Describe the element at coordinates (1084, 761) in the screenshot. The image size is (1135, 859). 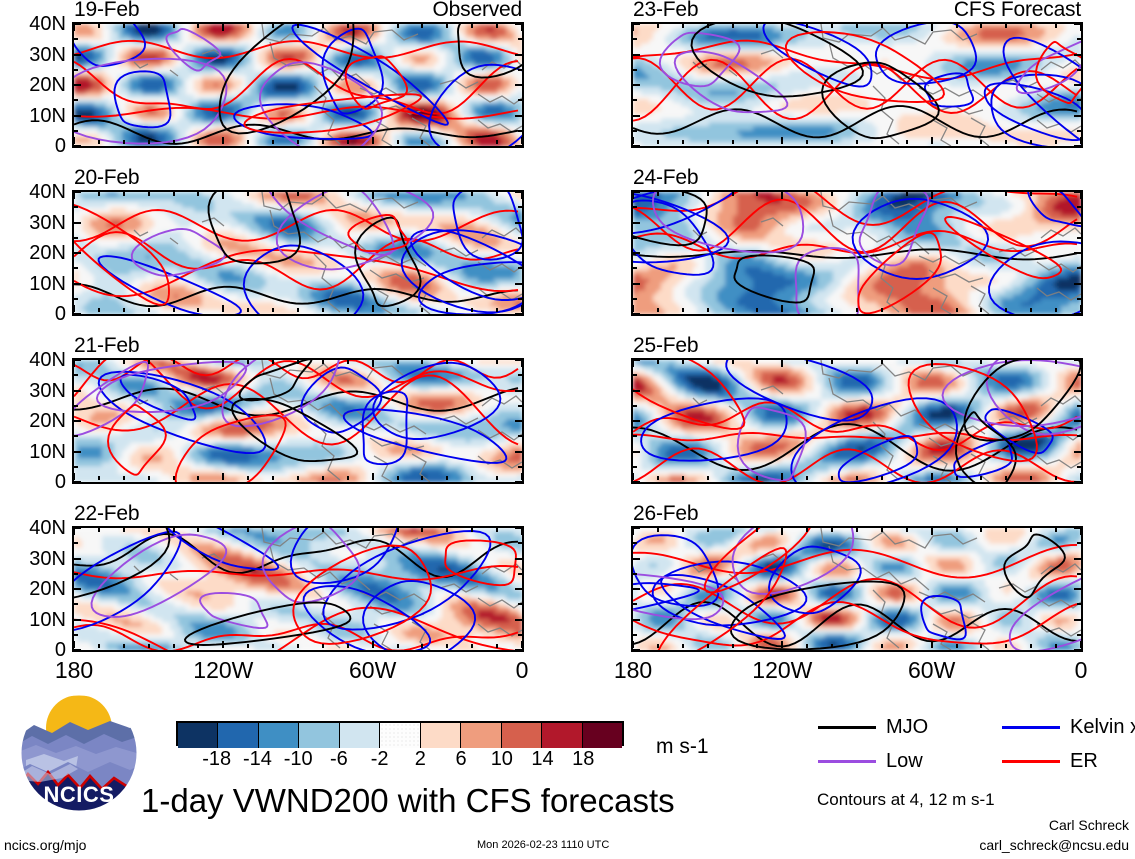
I see `legend-label: ER` at that location.